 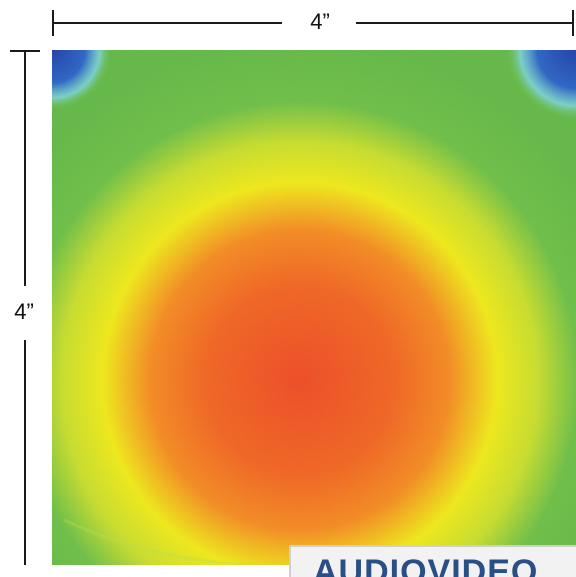 What do you see at coordinates (167, 23) in the screenshot?
I see `width-dimension-line-left` at bounding box center [167, 23].